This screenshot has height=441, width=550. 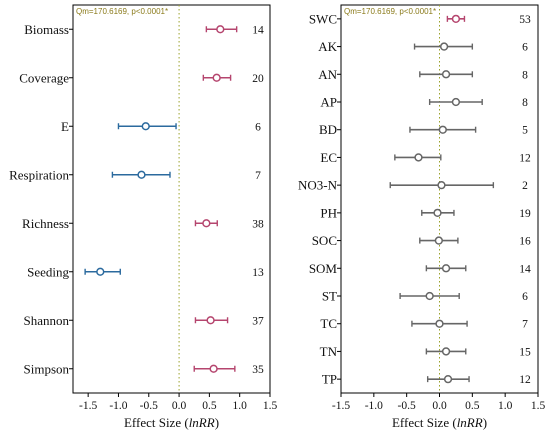 I want to click on chart-2-xtick-label: 0.5, so click(x=472, y=406).